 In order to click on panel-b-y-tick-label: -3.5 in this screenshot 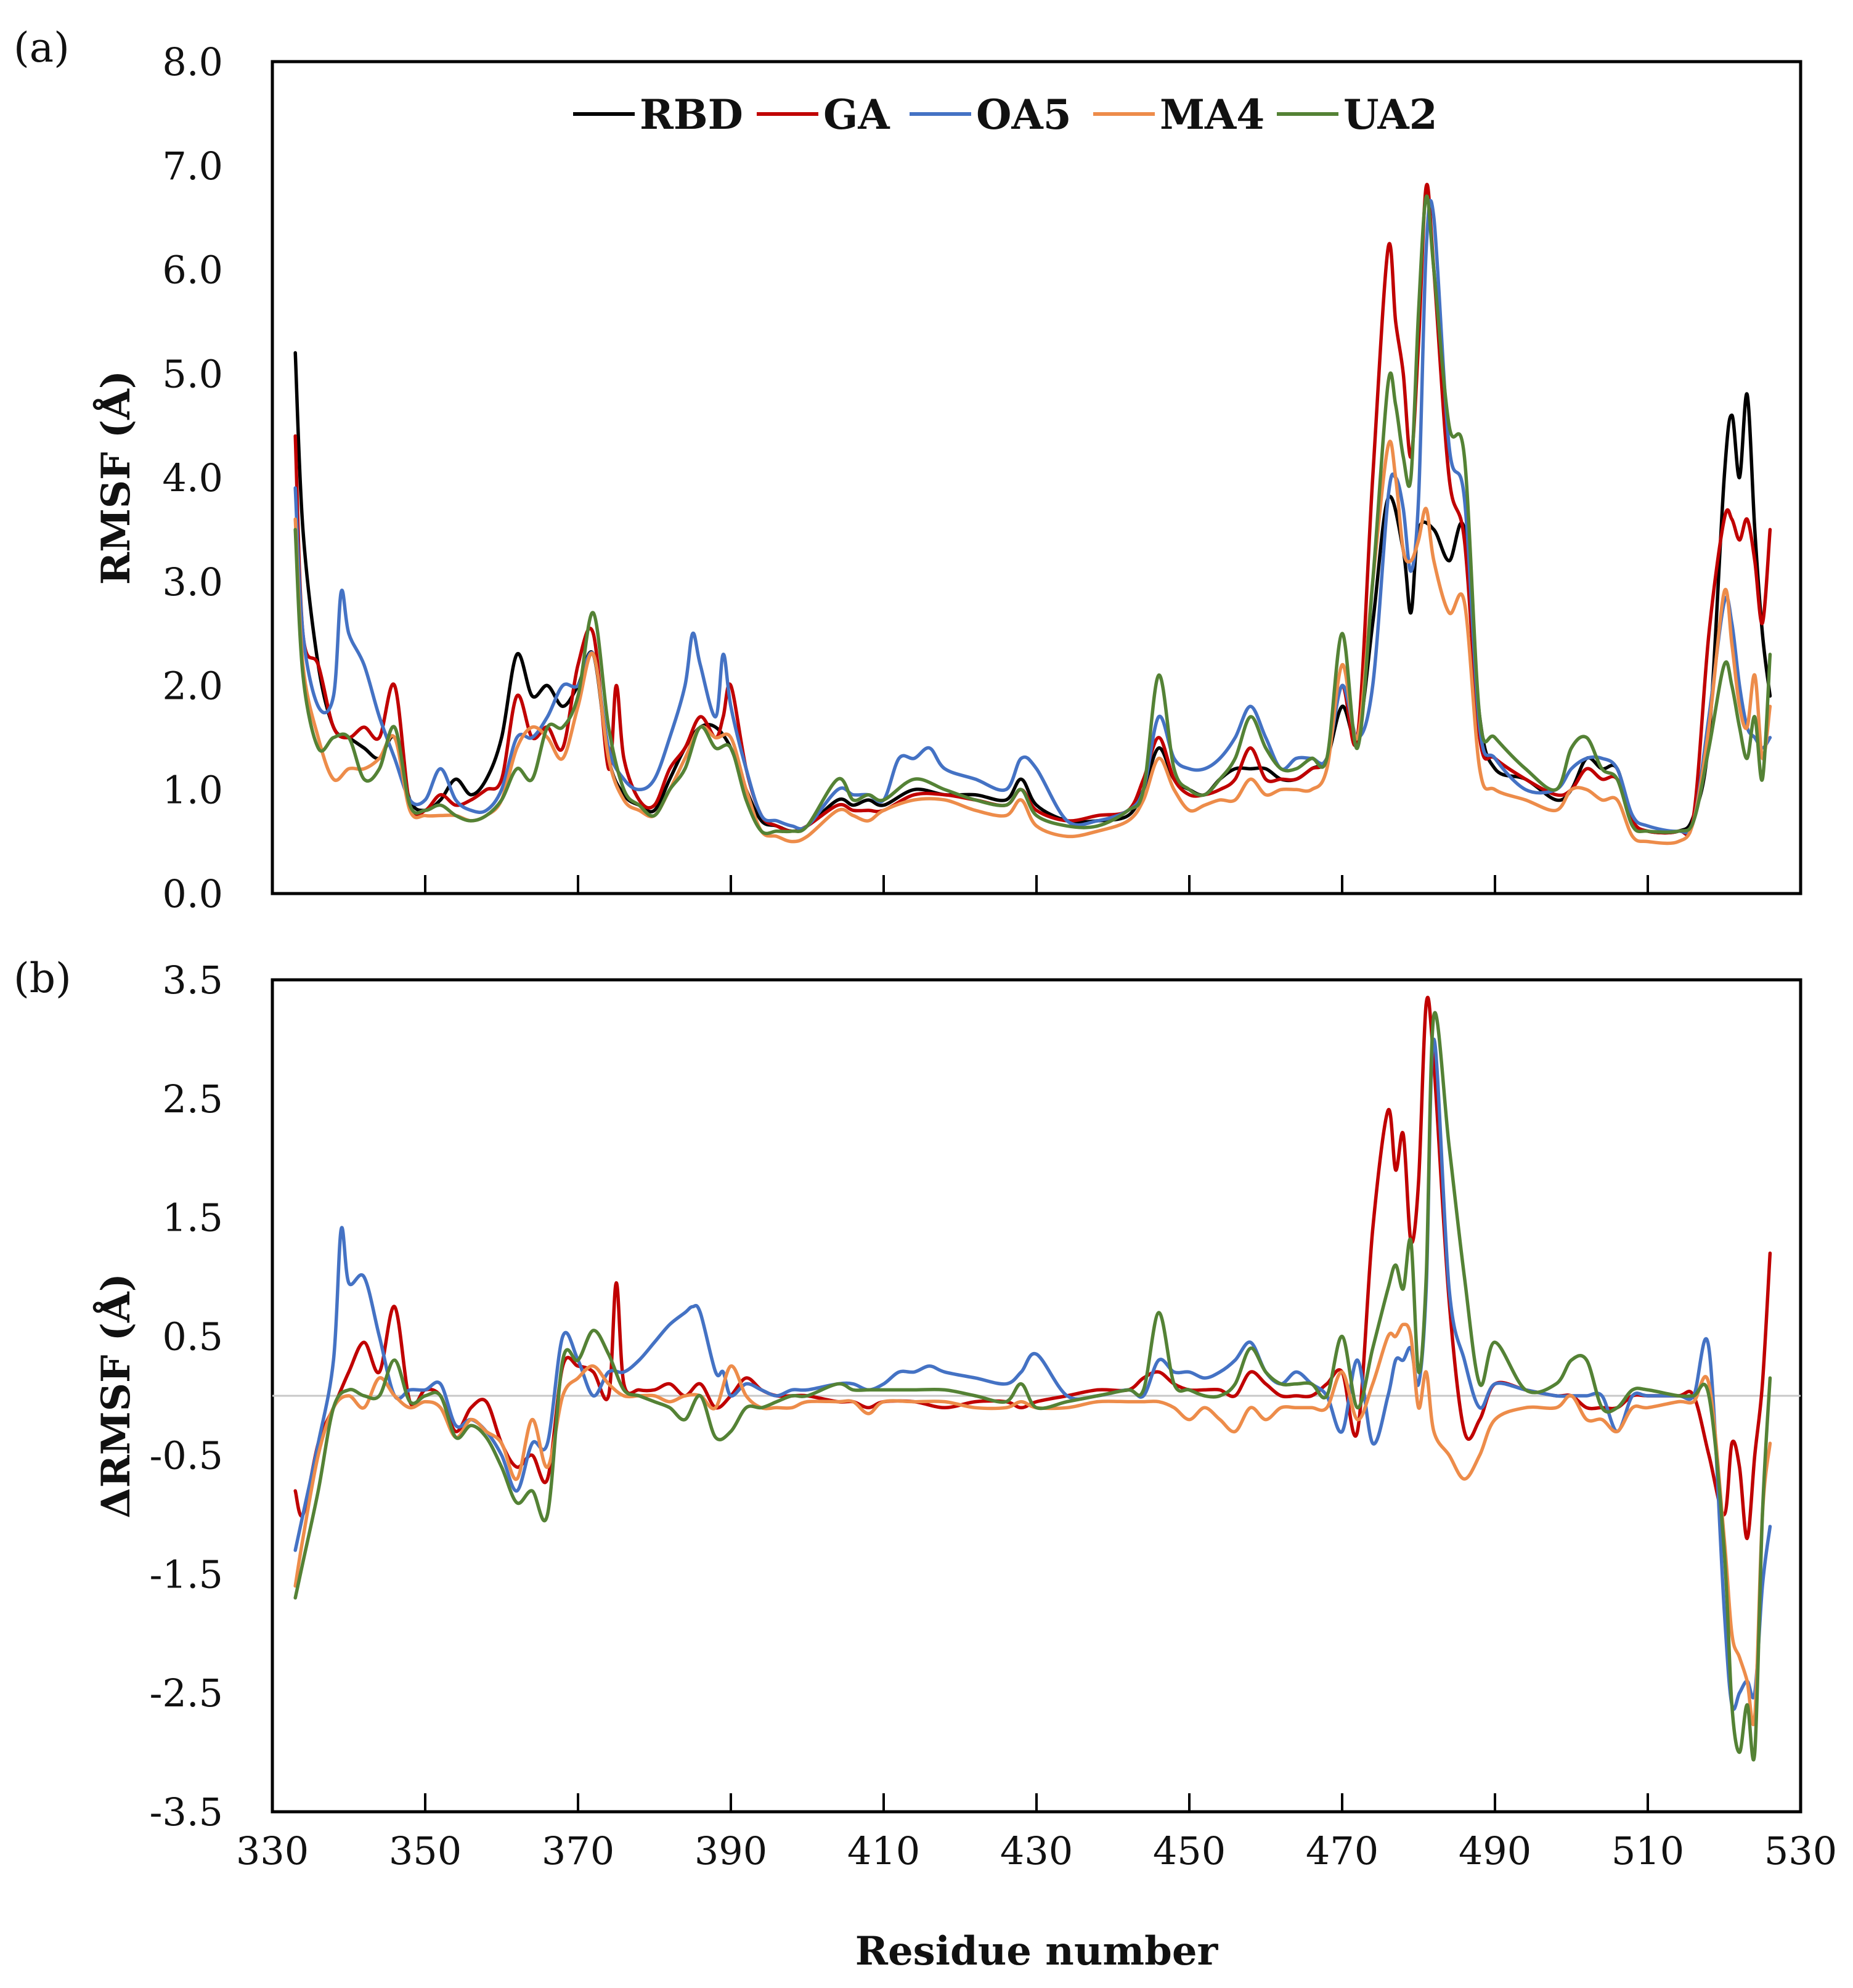, I will do `click(186, 1812)`.